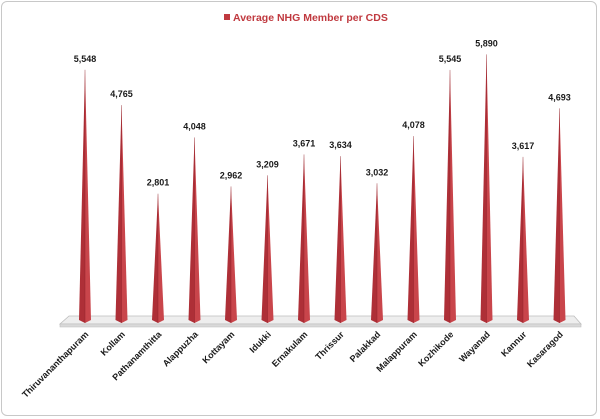  What do you see at coordinates (259, 341) in the screenshot?
I see `category-label: Idukki` at bounding box center [259, 341].